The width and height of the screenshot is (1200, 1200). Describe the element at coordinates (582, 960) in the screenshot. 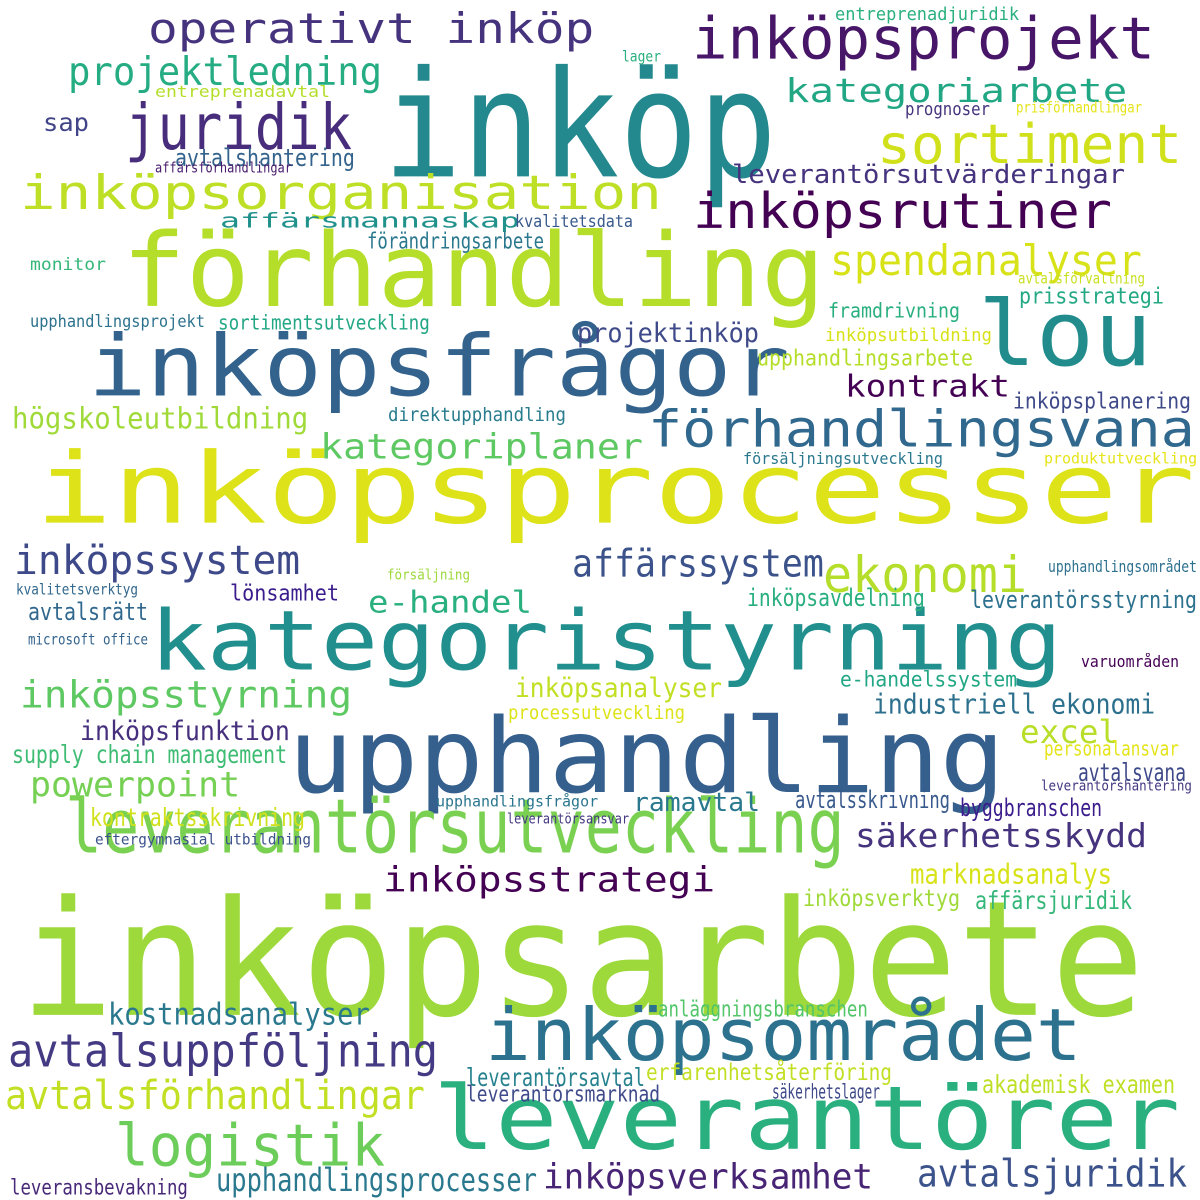

I see `word-inkopsarbete: inköpsarbete` at that location.